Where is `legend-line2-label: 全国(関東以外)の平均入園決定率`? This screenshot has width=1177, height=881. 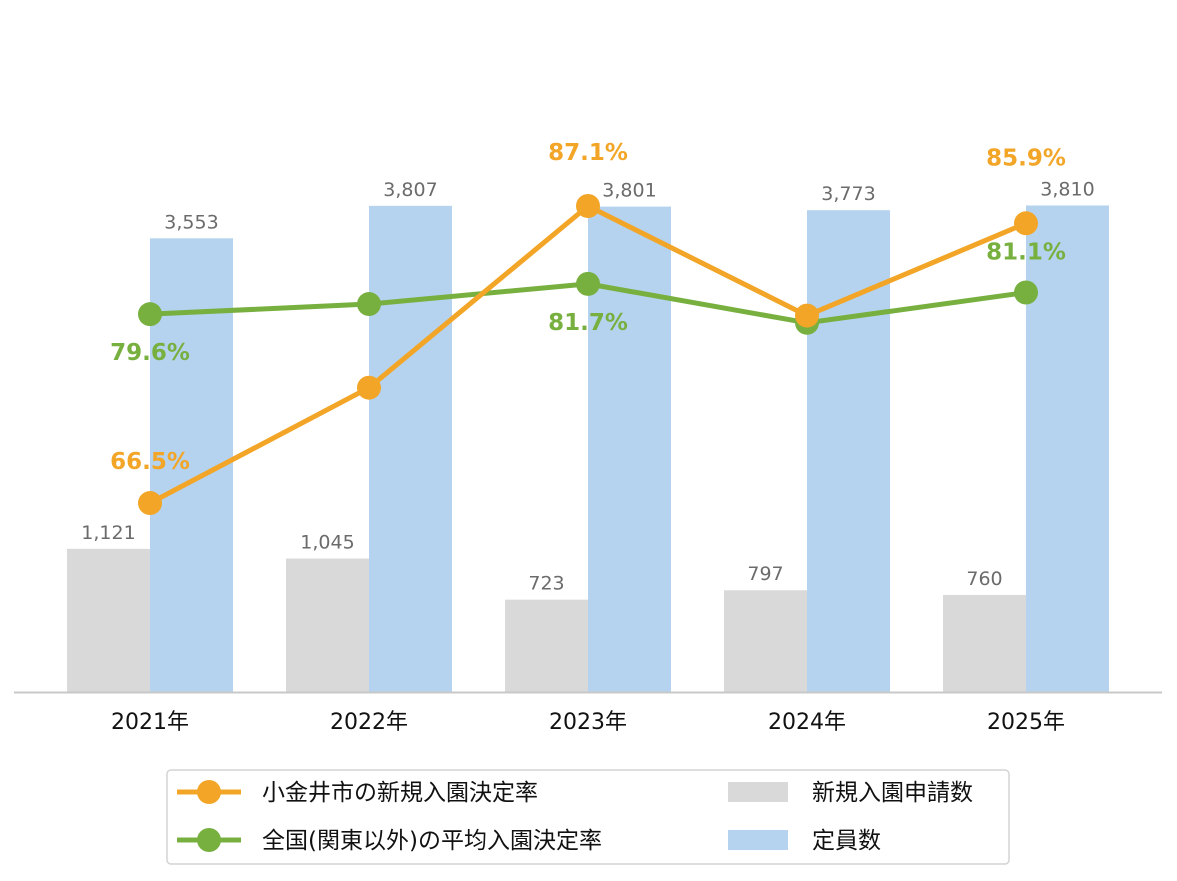 legend-line2-label: 全国(関東以外)の平均入園決定率 is located at coordinates (432, 841).